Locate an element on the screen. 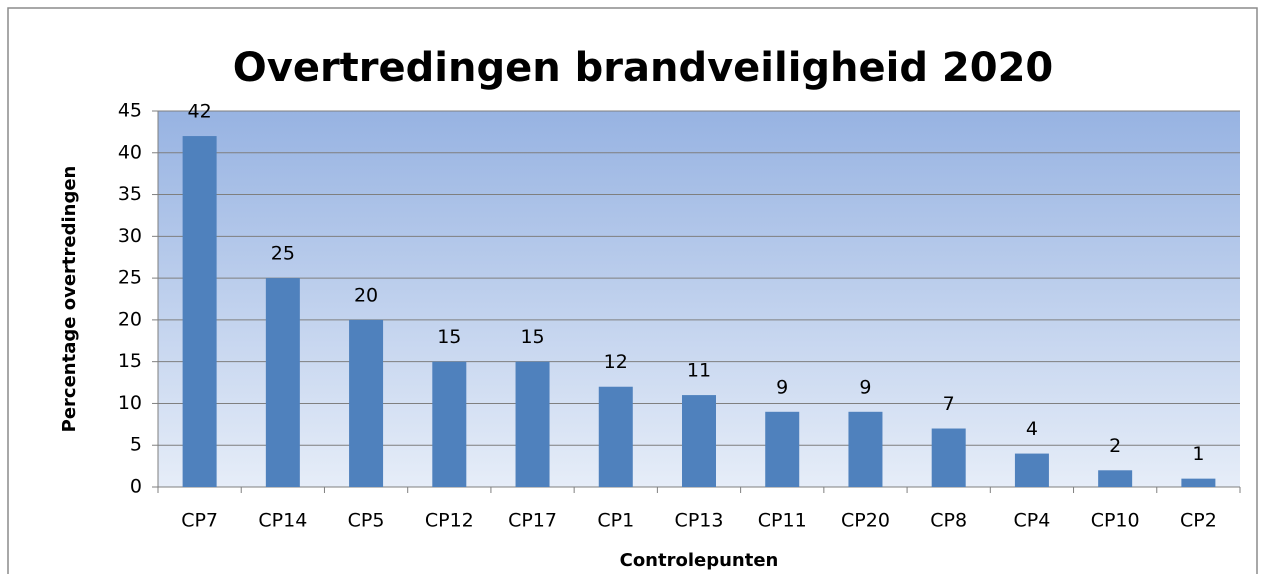  data-label: 11 is located at coordinates (699, 371).